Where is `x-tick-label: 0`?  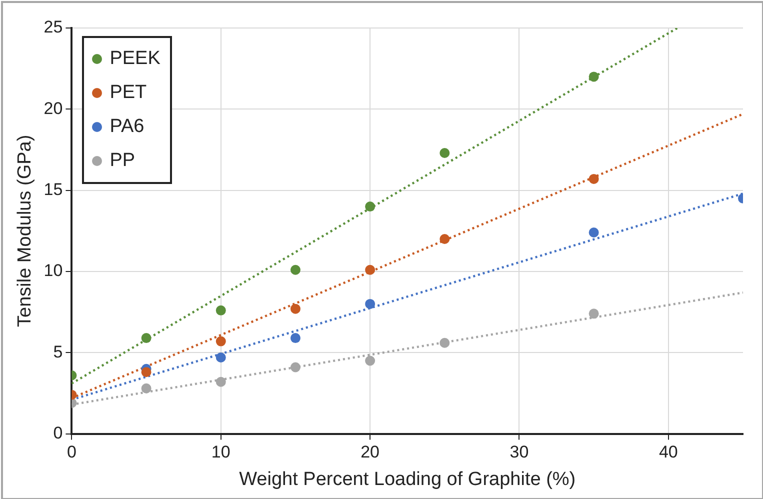
x-tick-label: 0 is located at coordinates (71, 452).